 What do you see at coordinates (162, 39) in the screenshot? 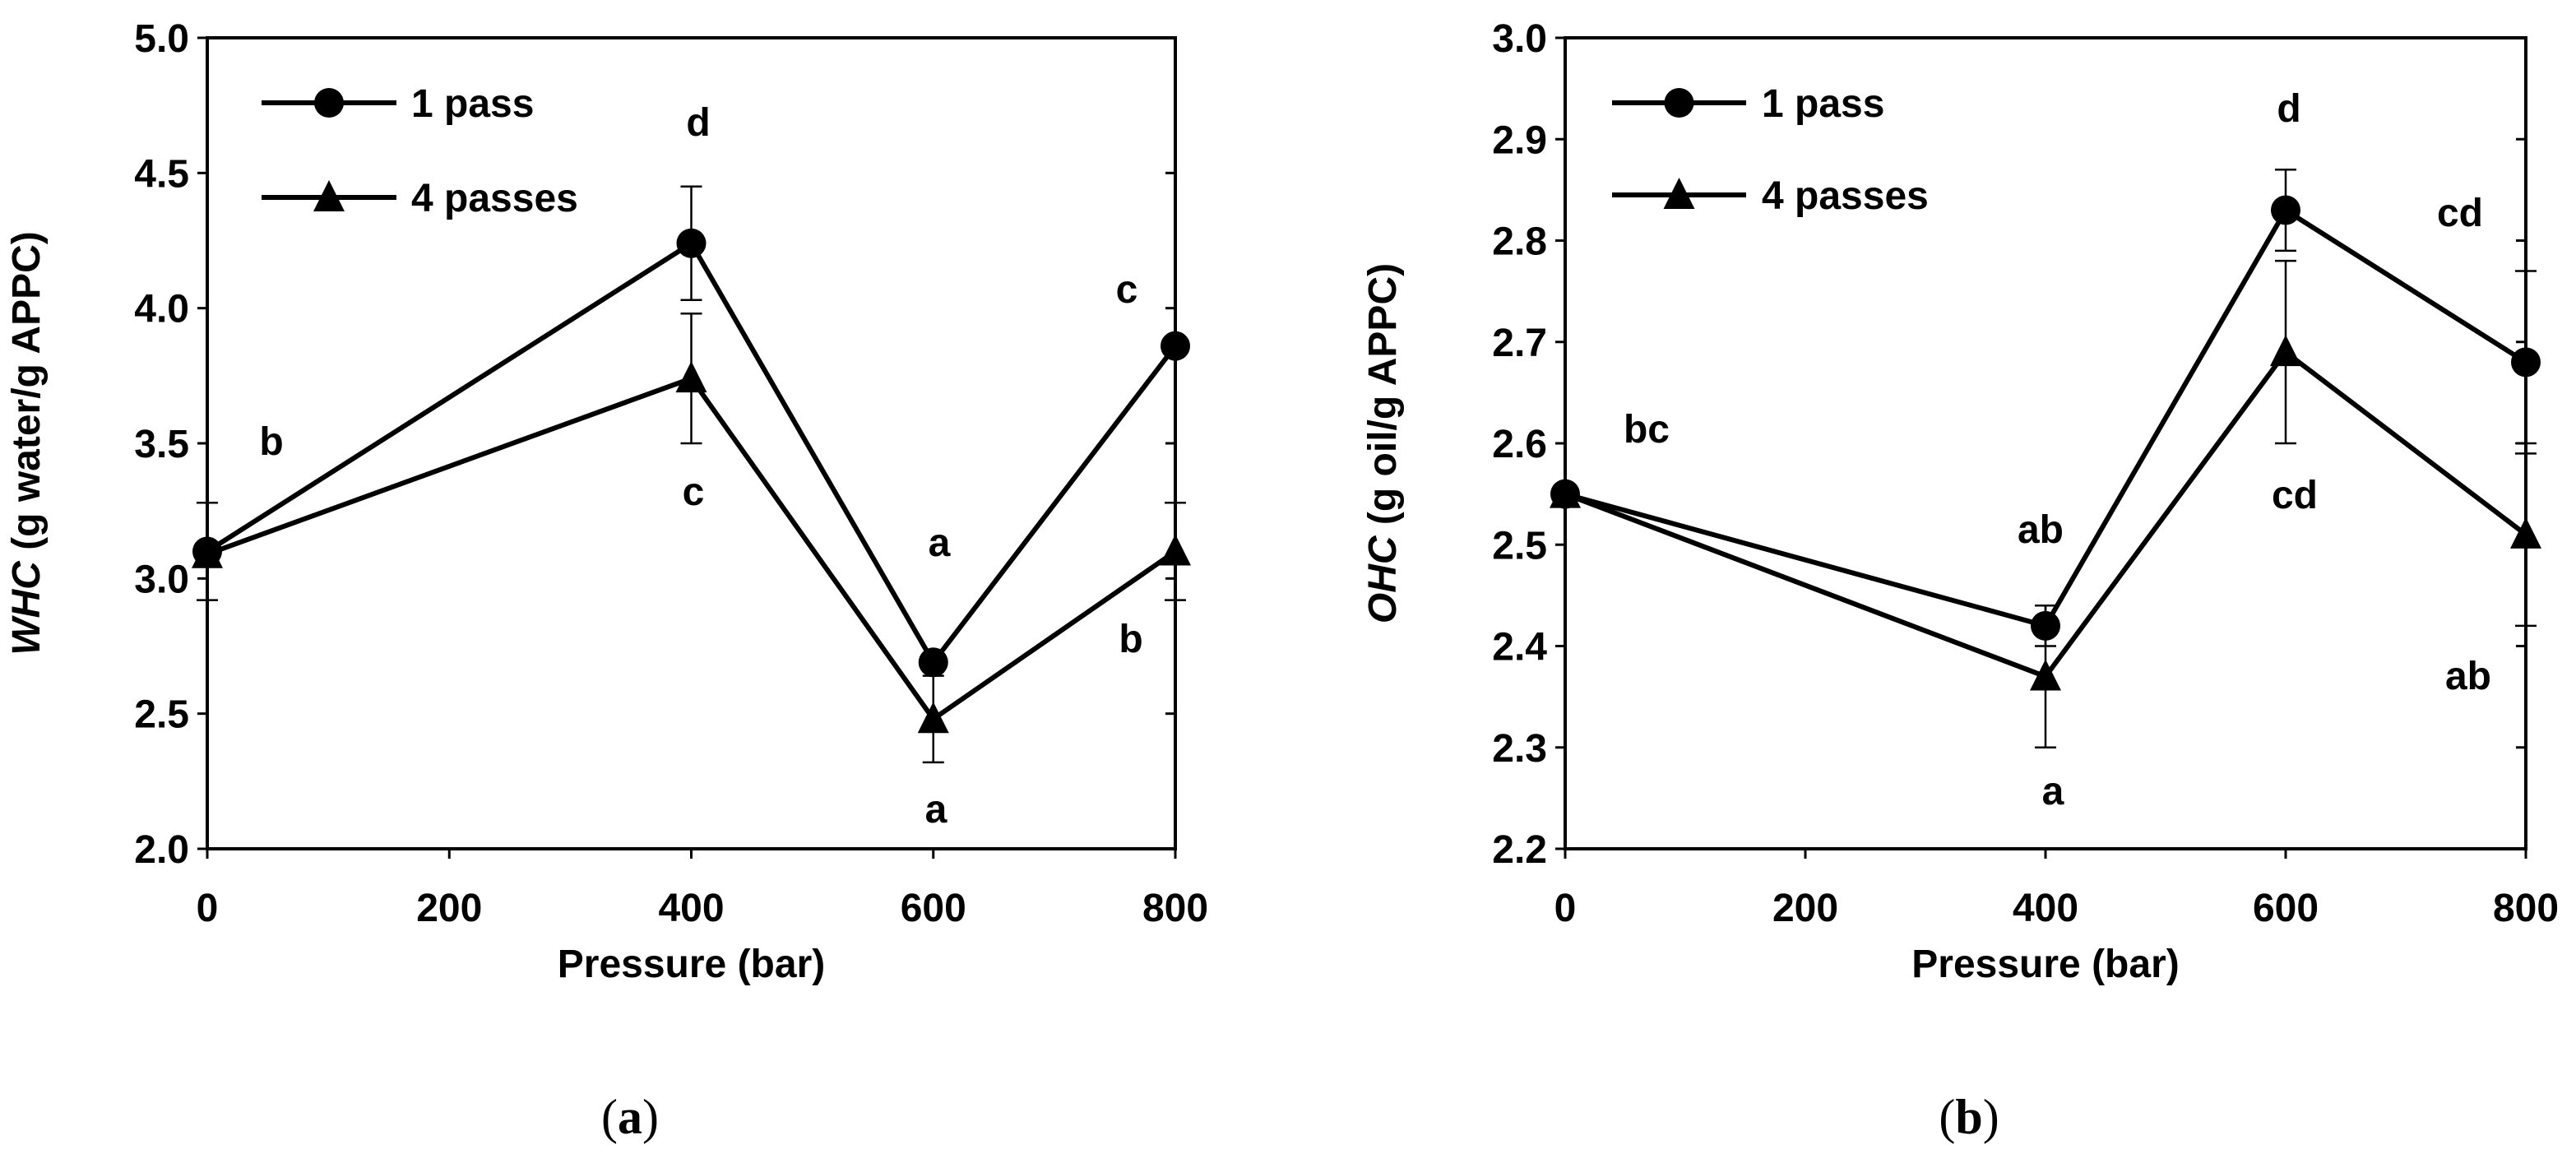
I see `y-tick-label: 5.0` at bounding box center [162, 39].